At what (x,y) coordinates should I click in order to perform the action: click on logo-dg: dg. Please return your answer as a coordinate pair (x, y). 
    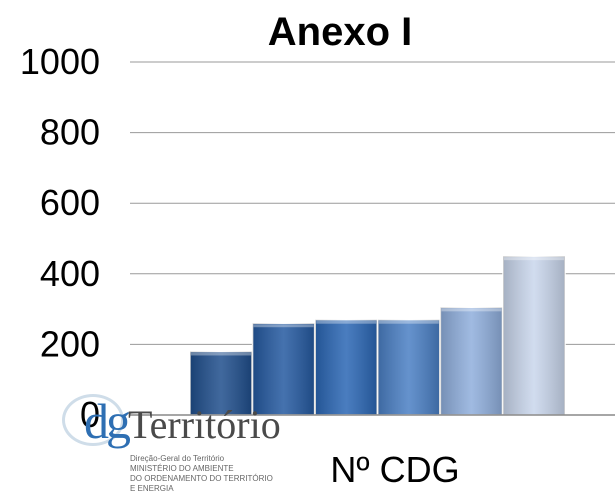
    Looking at the image, I should click on (107, 421).